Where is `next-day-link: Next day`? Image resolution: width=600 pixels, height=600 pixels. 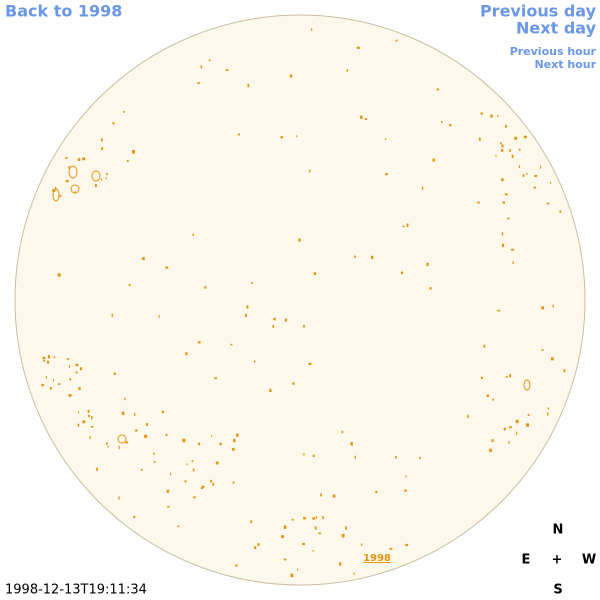 next-day-link: Next day is located at coordinates (556, 28).